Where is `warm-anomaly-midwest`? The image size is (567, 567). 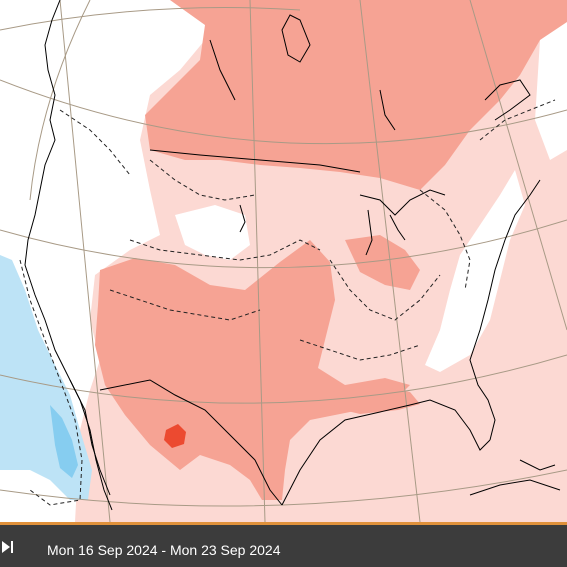
warm-anomaly-midwest is located at coordinates (382, 262).